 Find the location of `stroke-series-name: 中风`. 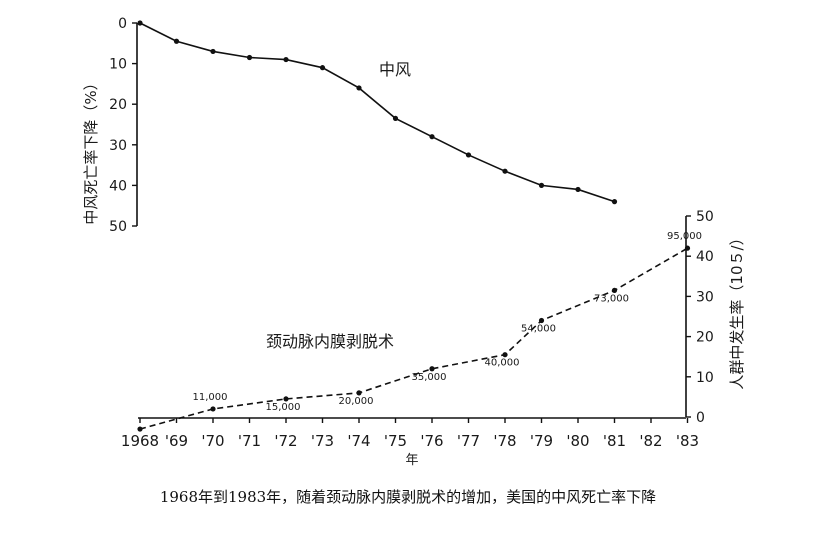

stroke-series-name: 中风 is located at coordinates (395, 69).